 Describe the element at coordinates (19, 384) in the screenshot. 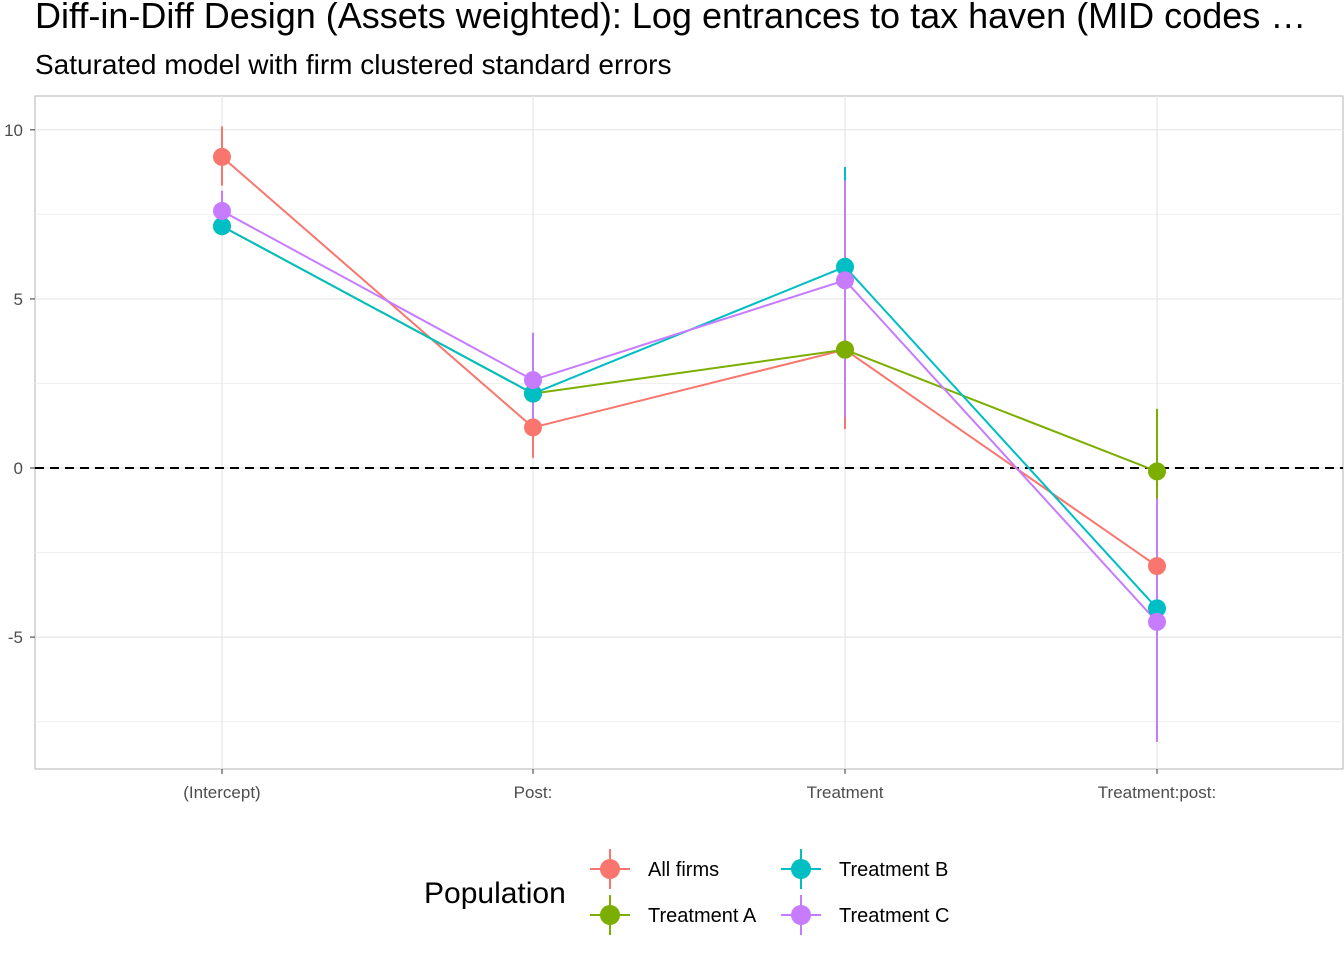

I see `y-axis: -5 0 5 10` at that location.